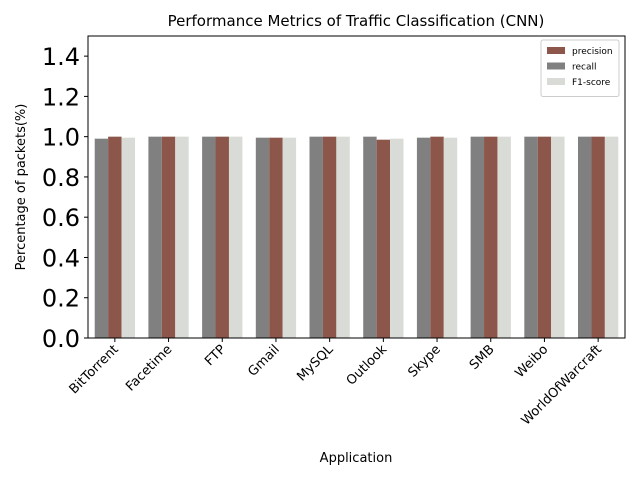  I want to click on bar-recall-weibo, so click(531, 237).